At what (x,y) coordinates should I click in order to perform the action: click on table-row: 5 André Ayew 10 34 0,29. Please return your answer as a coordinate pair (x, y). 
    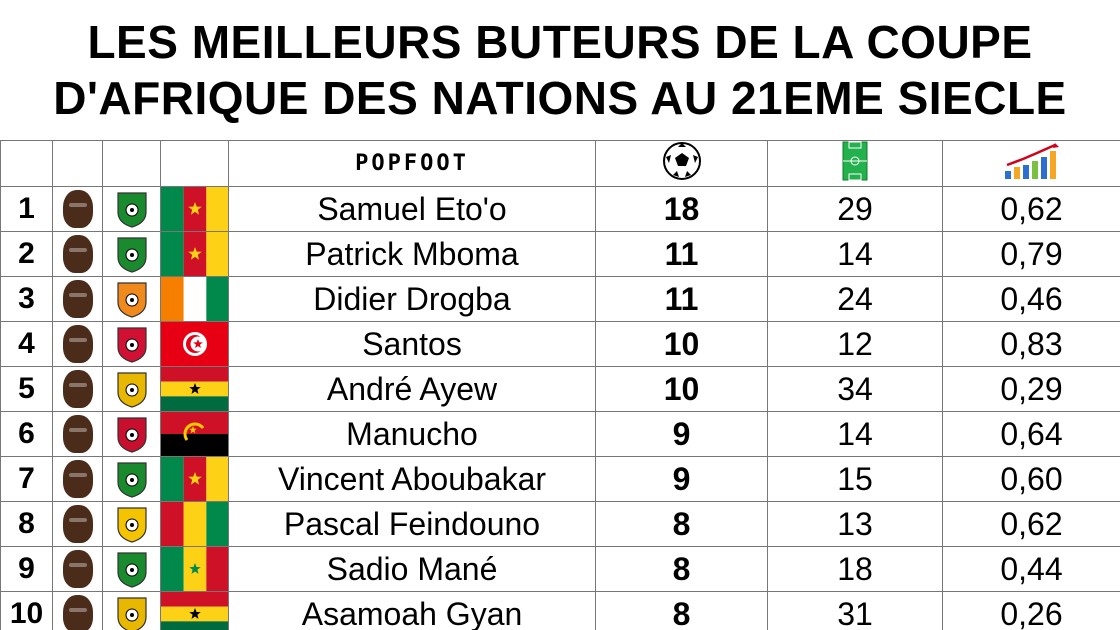
    Looking at the image, I should click on (560, 389).